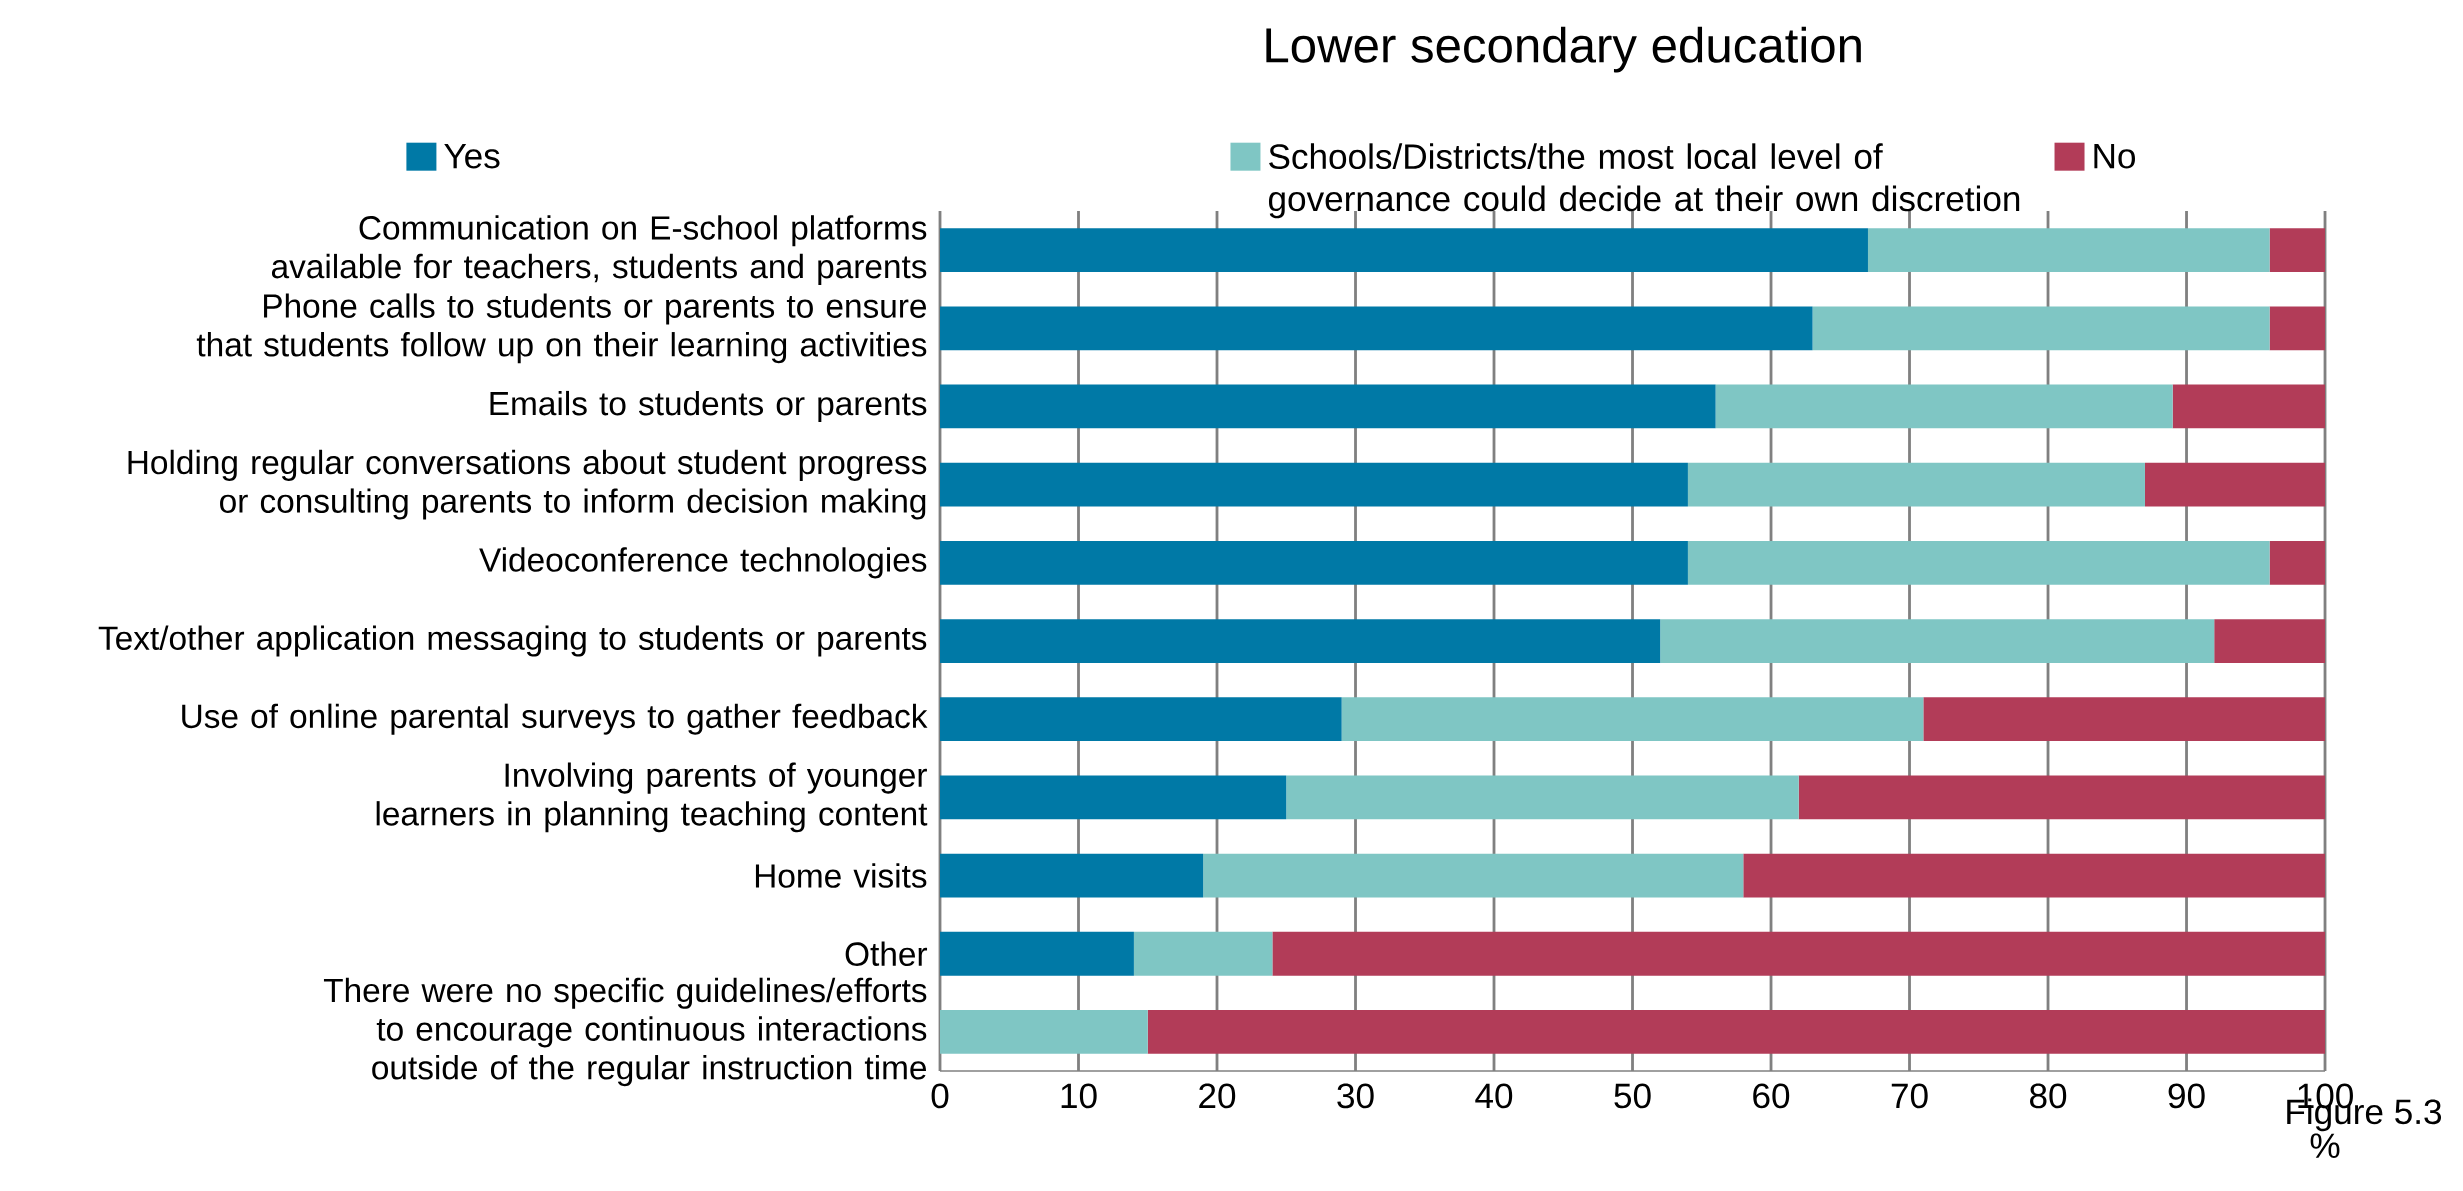 The width and height of the screenshot is (2463, 1191). I want to click on x-axis-title: %, so click(2325, 1146).